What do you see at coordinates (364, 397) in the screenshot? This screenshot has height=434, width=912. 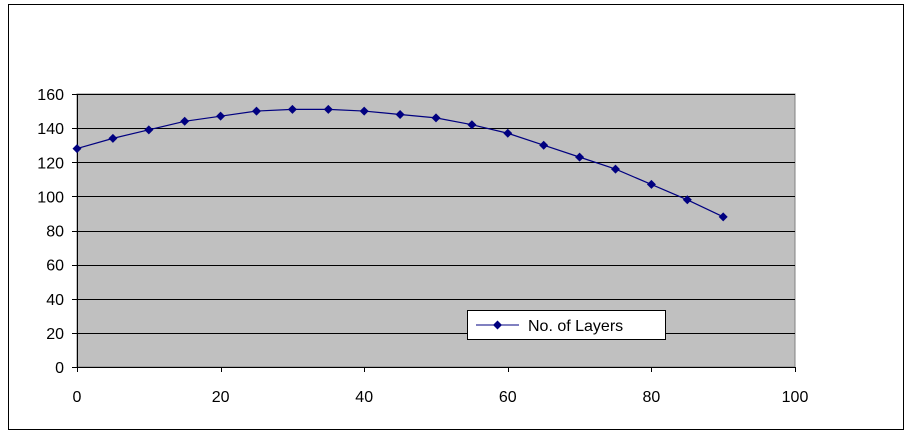 I see `x-tick-label: 40` at bounding box center [364, 397].